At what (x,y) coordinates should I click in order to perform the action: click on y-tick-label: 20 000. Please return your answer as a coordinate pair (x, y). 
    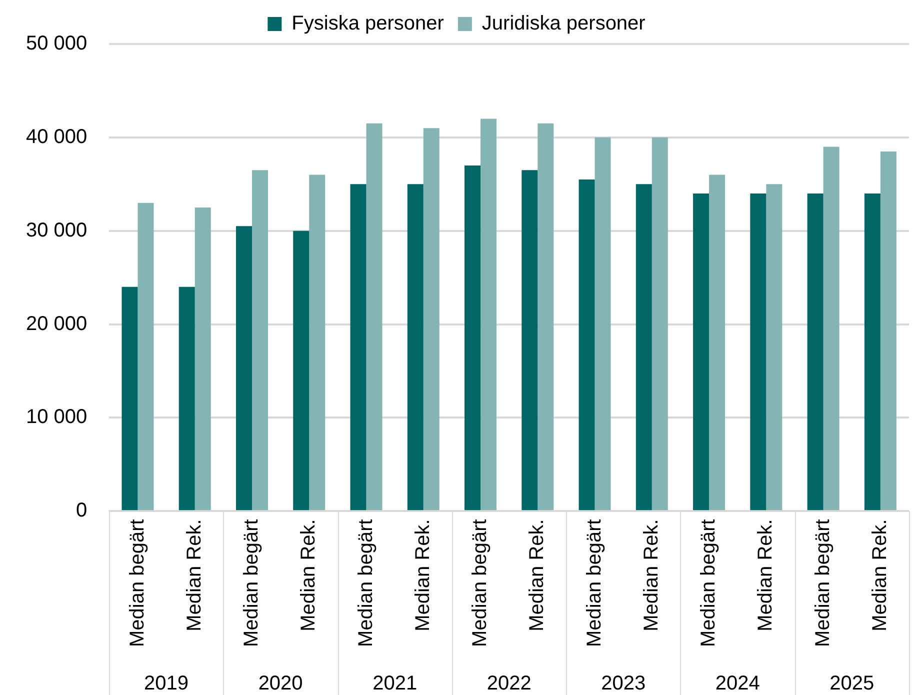
    Looking at the image, I should click on (57, 323).